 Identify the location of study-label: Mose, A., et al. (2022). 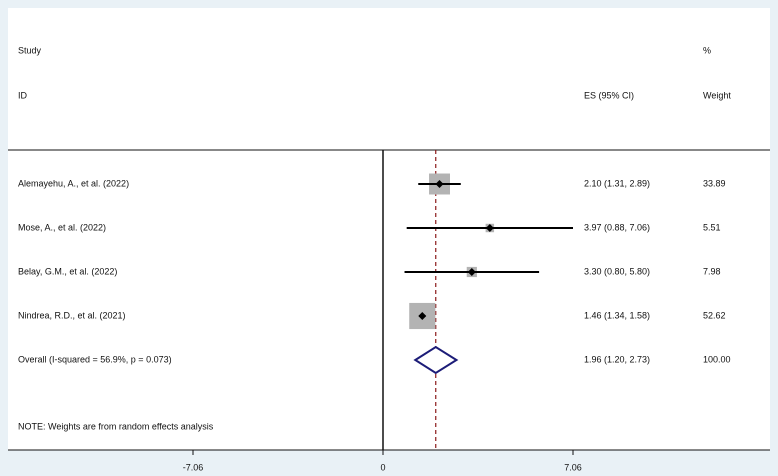
(62, 227).